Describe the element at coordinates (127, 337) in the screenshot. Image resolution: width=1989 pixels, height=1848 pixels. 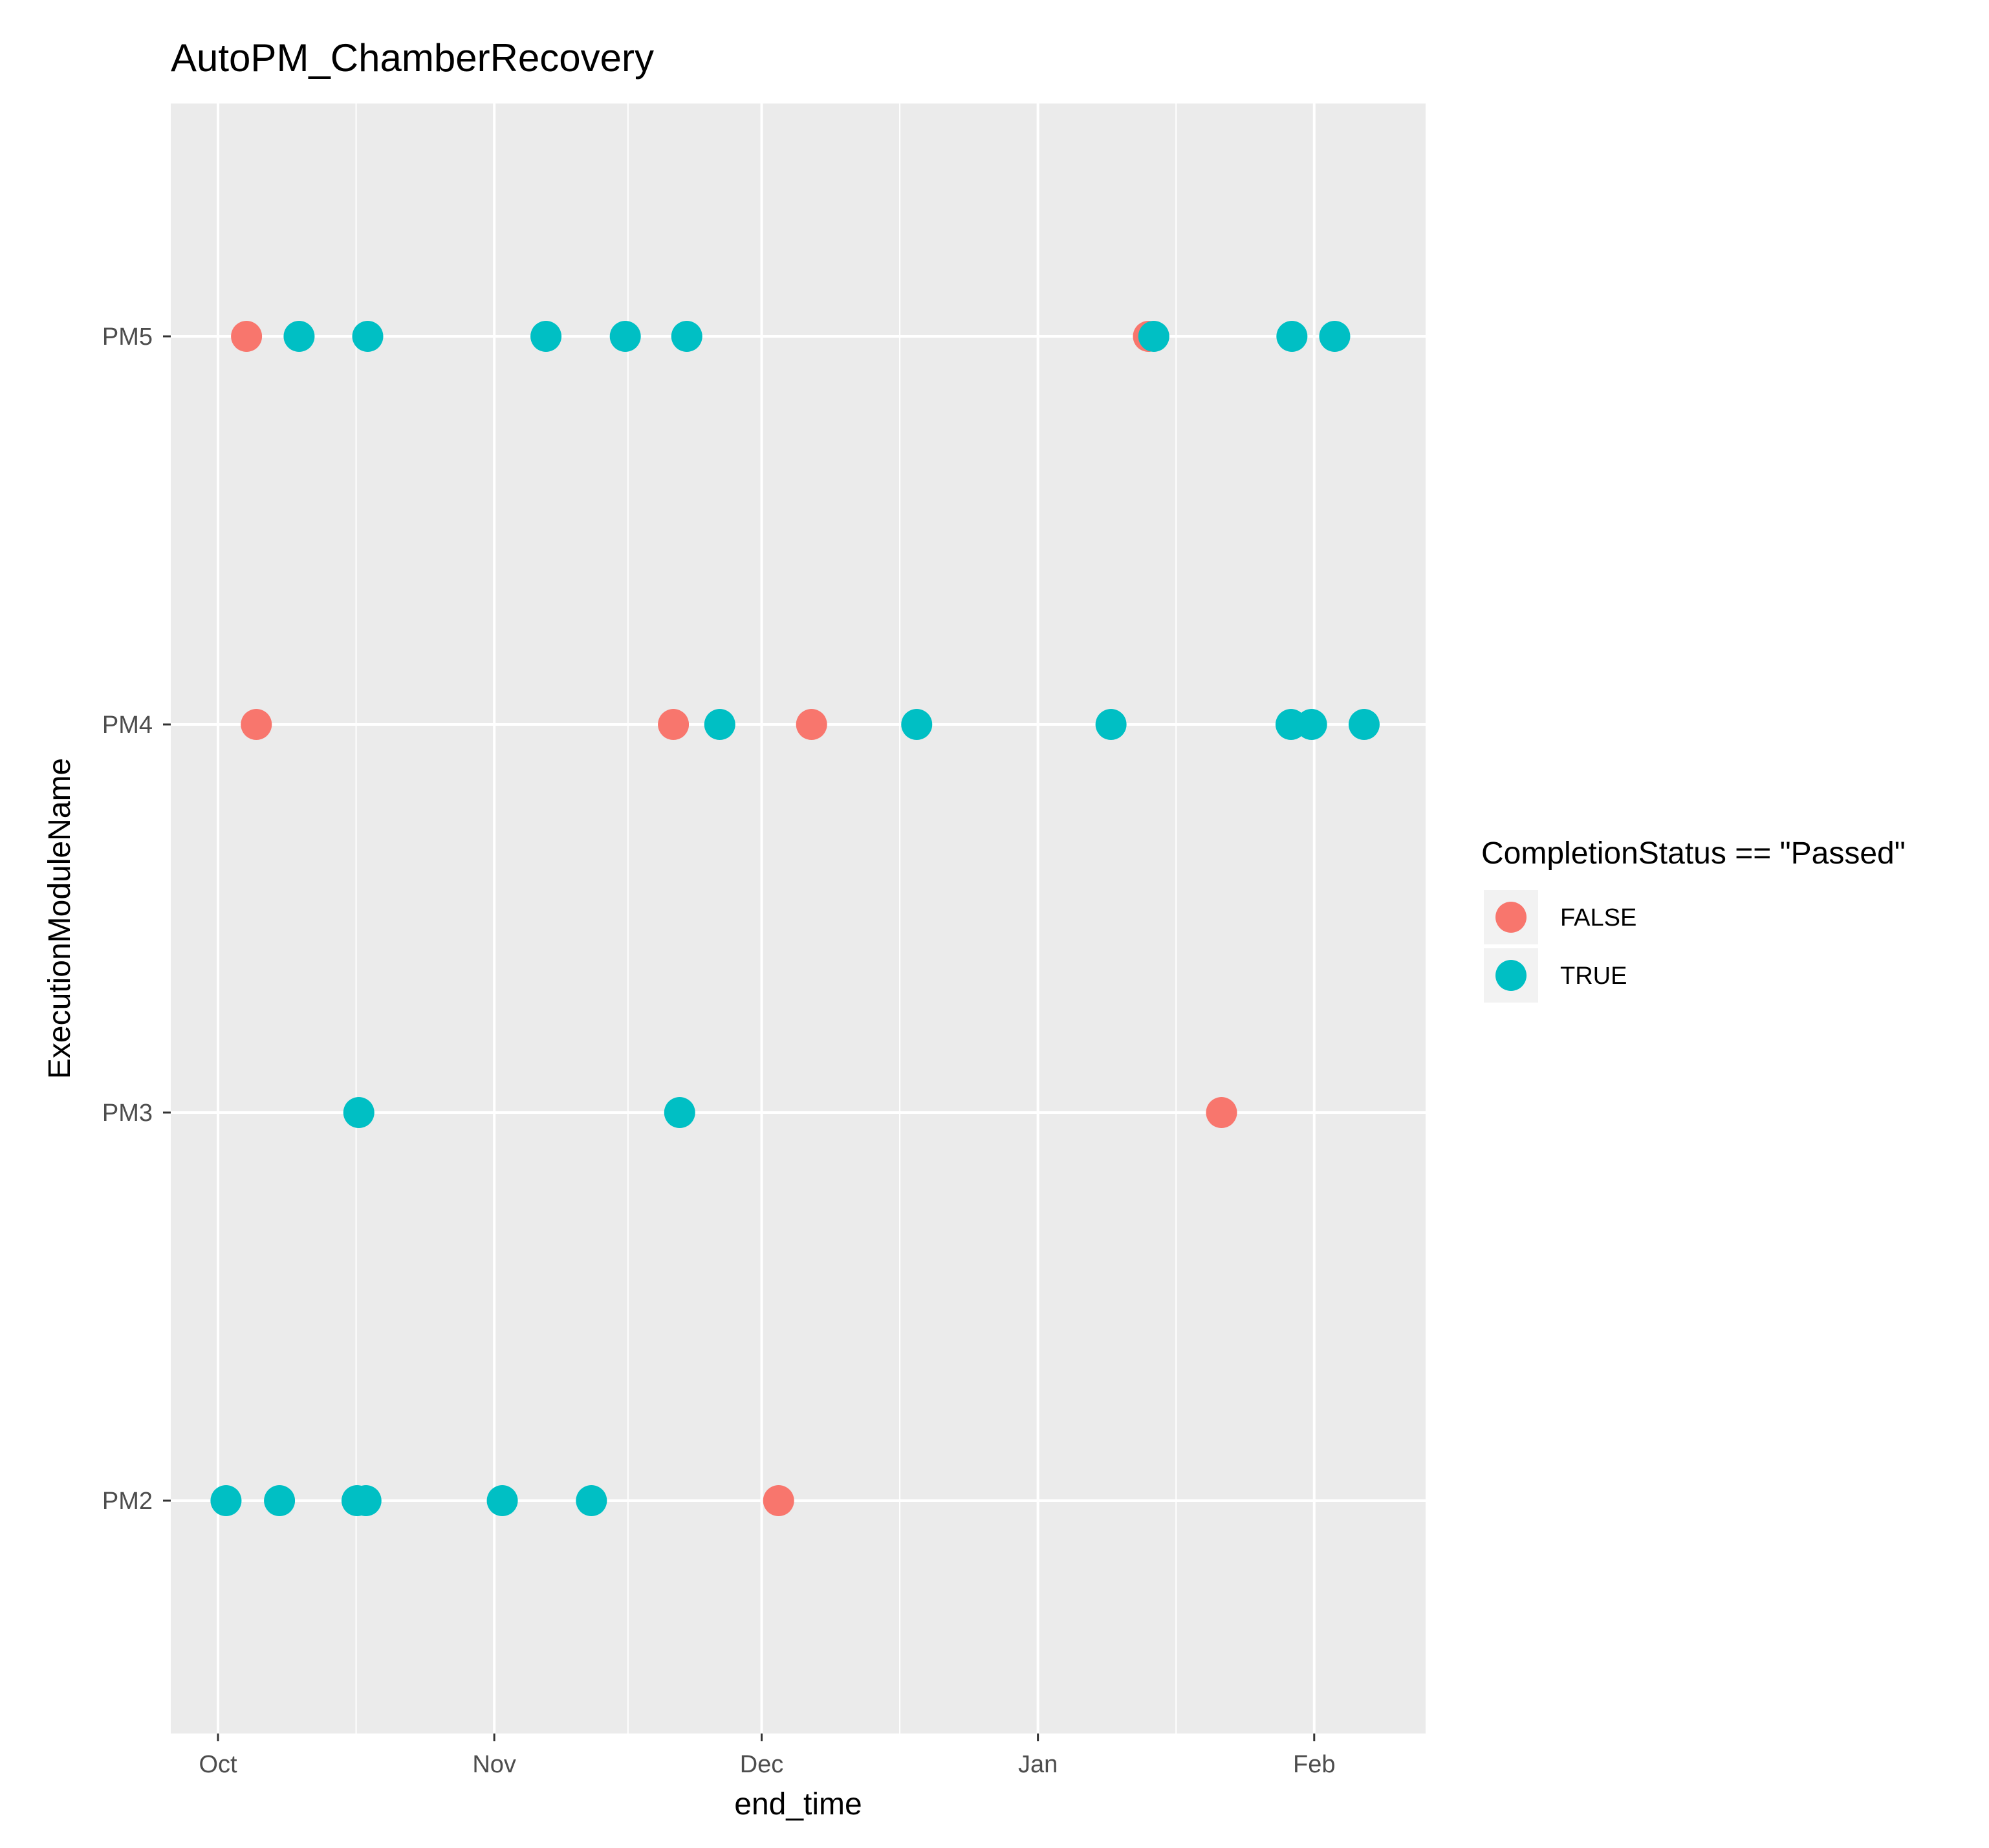
I see `y-tick-label: PM5` at that location.